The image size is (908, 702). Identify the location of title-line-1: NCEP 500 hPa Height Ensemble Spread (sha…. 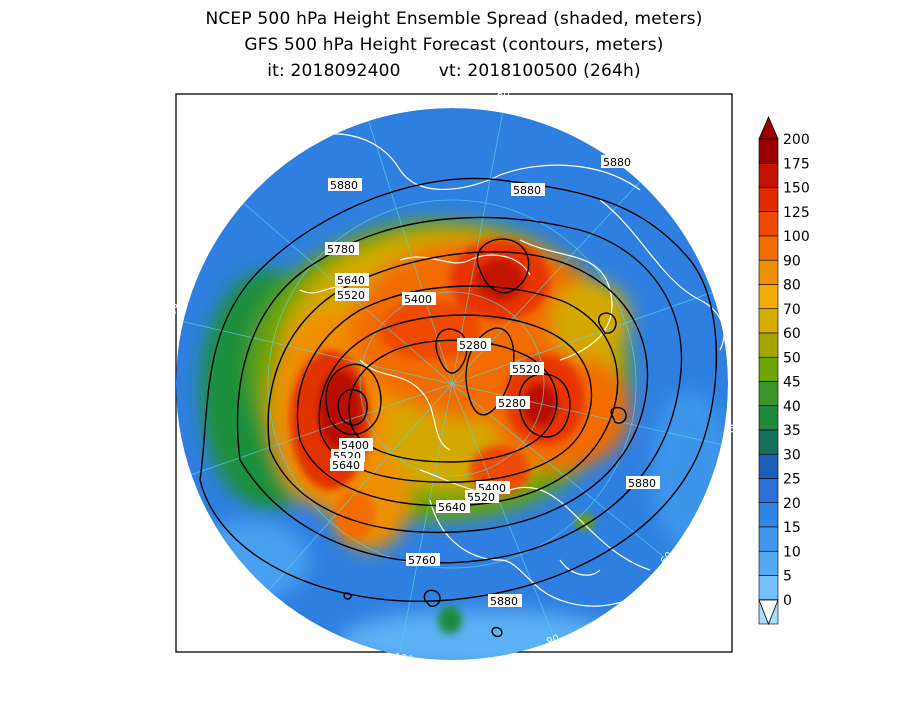
(454, 19).